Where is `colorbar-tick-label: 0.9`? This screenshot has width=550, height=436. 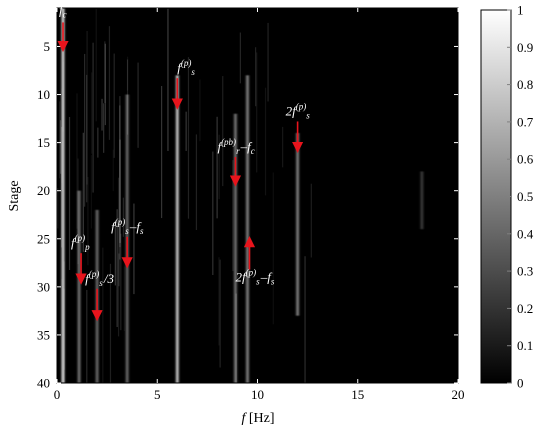 colorbar-tick-label: 0.9 is located at coordinates (525, 47).